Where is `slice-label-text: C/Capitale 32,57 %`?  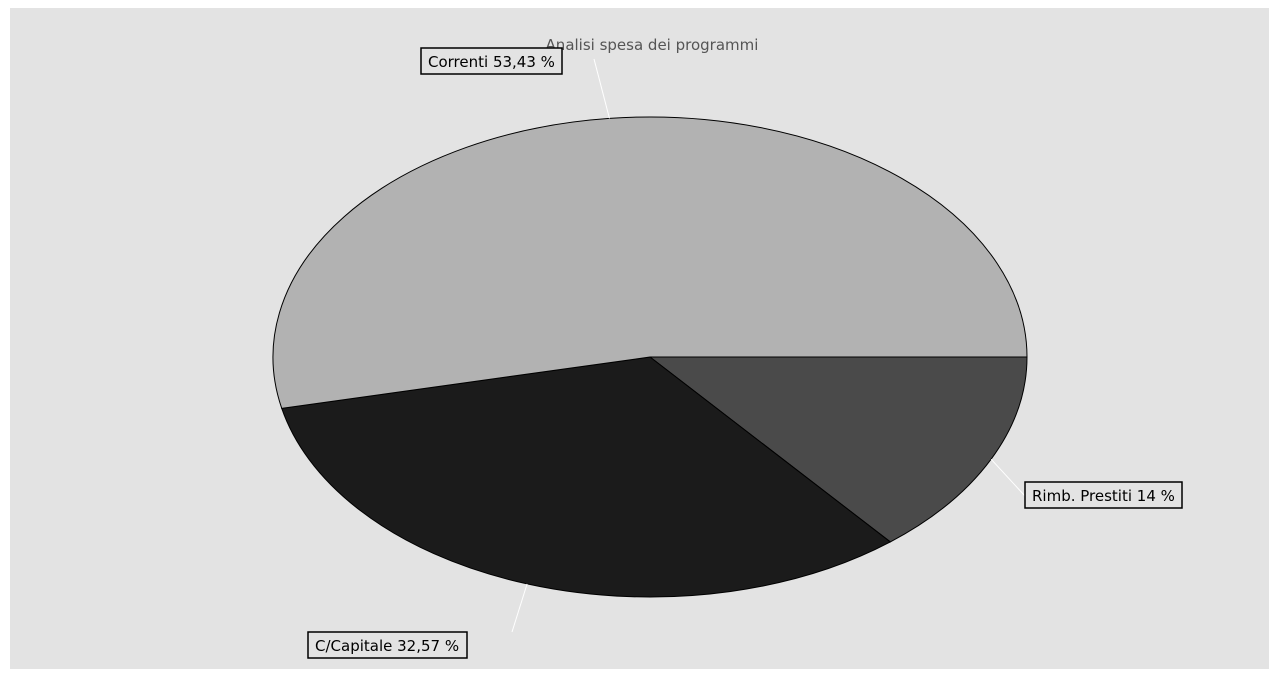
slice-label-text: C/Capitale 32,57 % is located at coordinates (387, 646).